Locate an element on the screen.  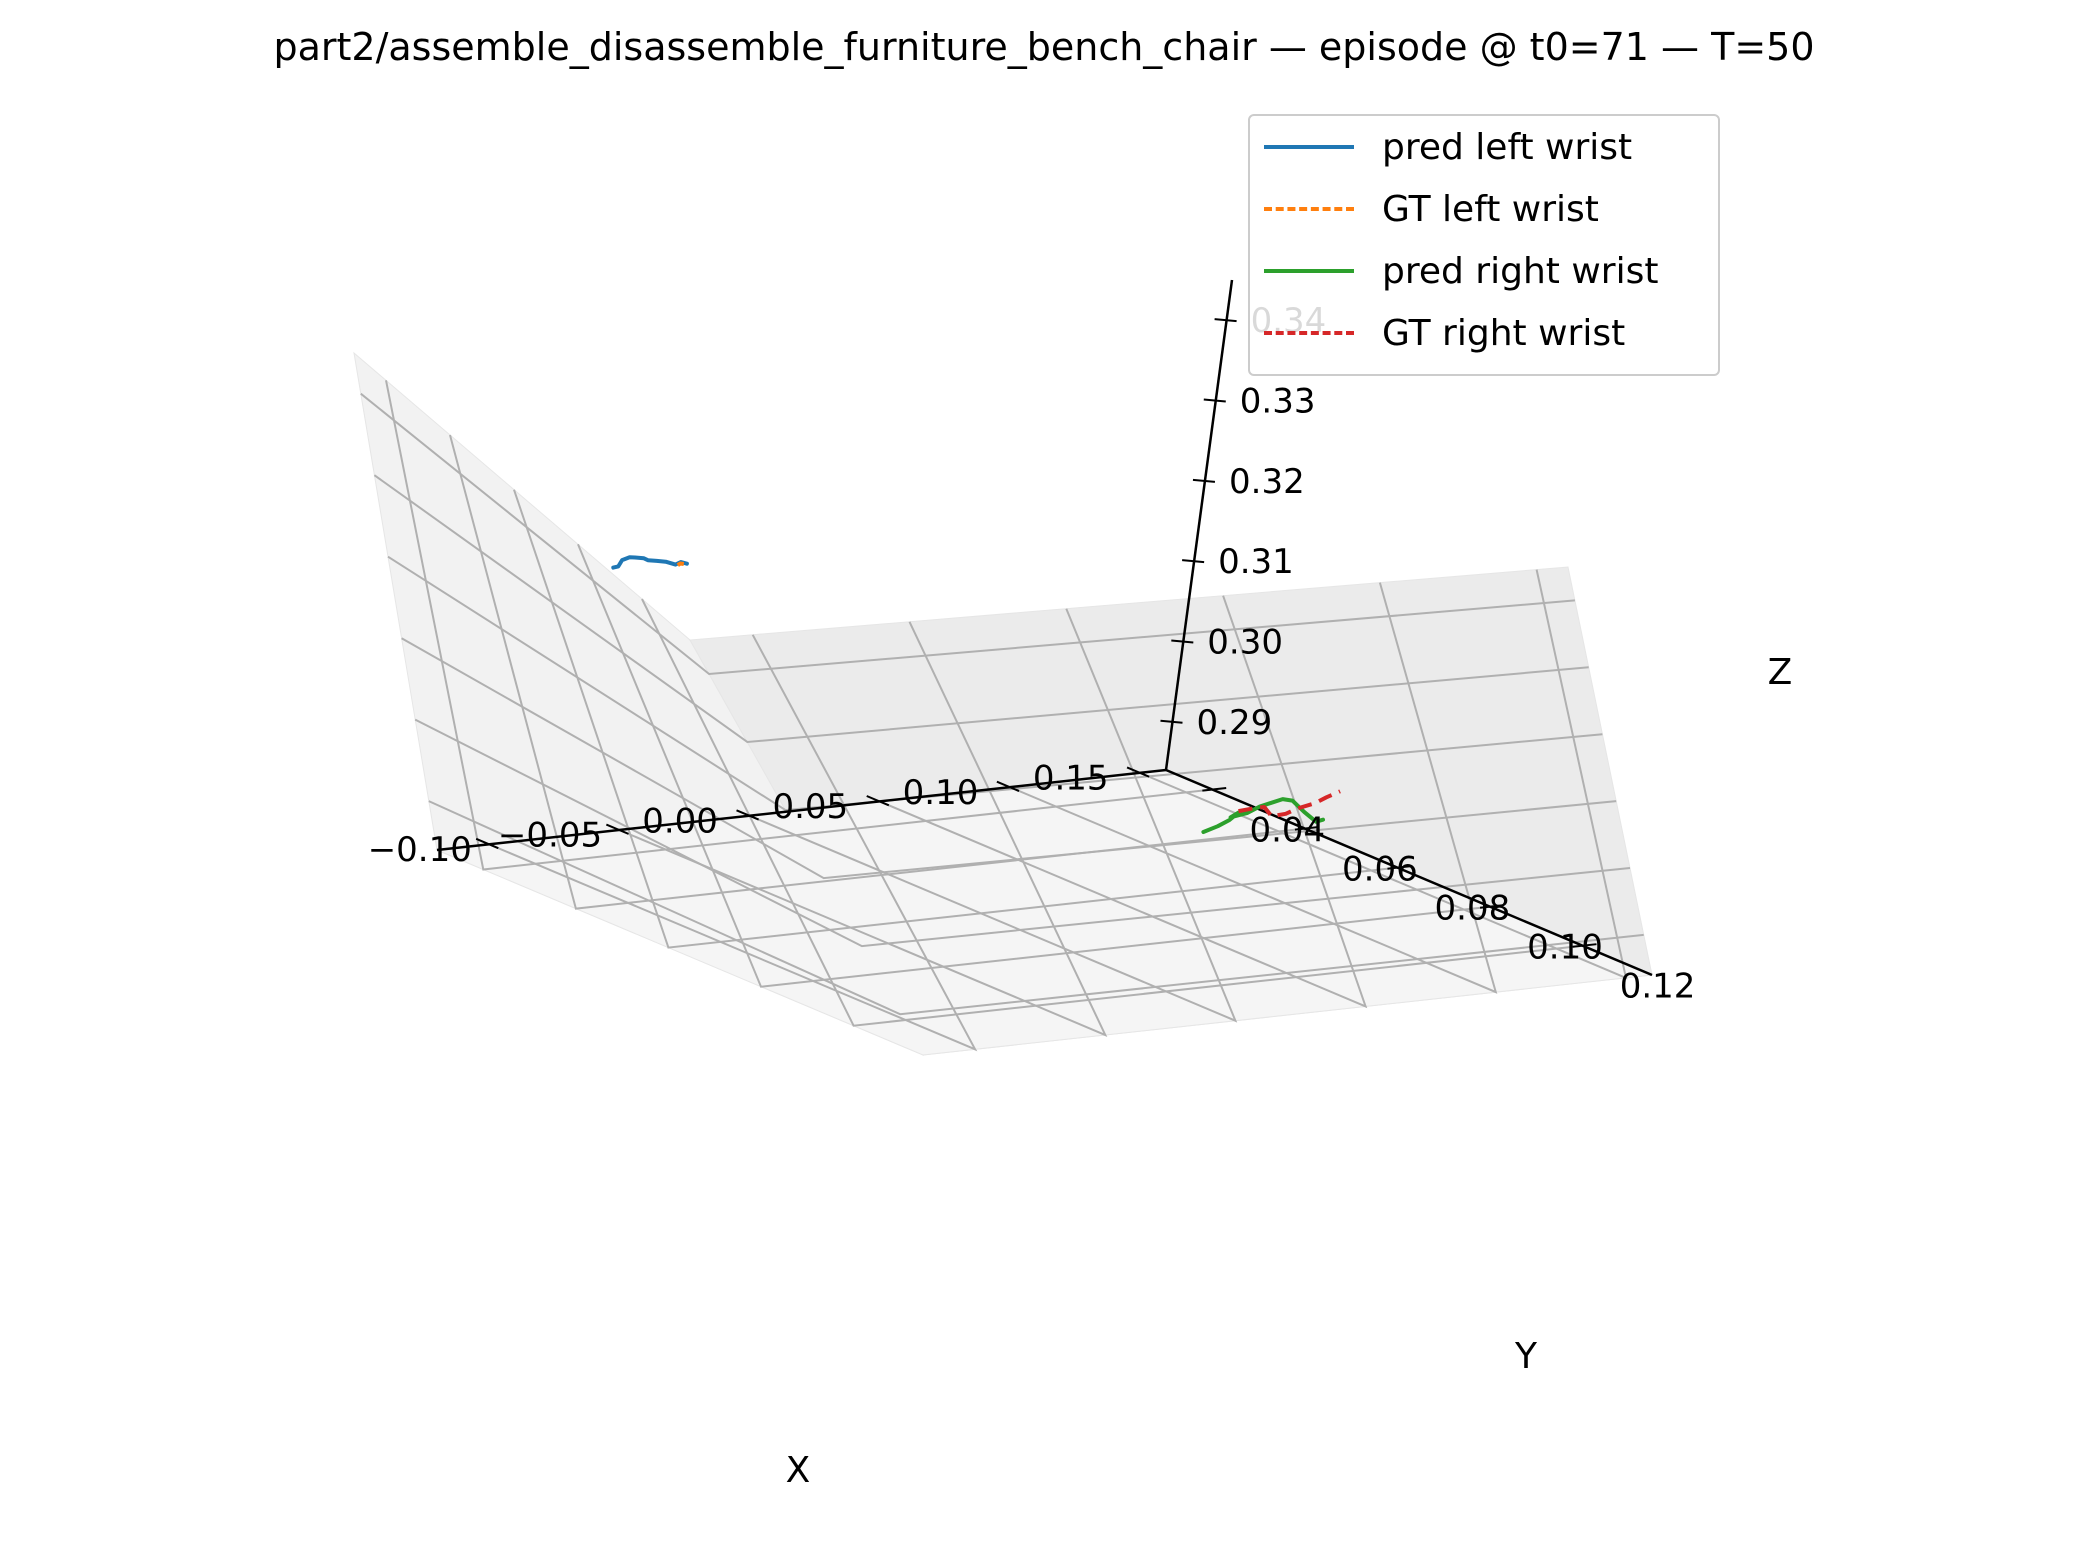
y-tick-label-0: 0.04 is located at coordinates (1287, 831).